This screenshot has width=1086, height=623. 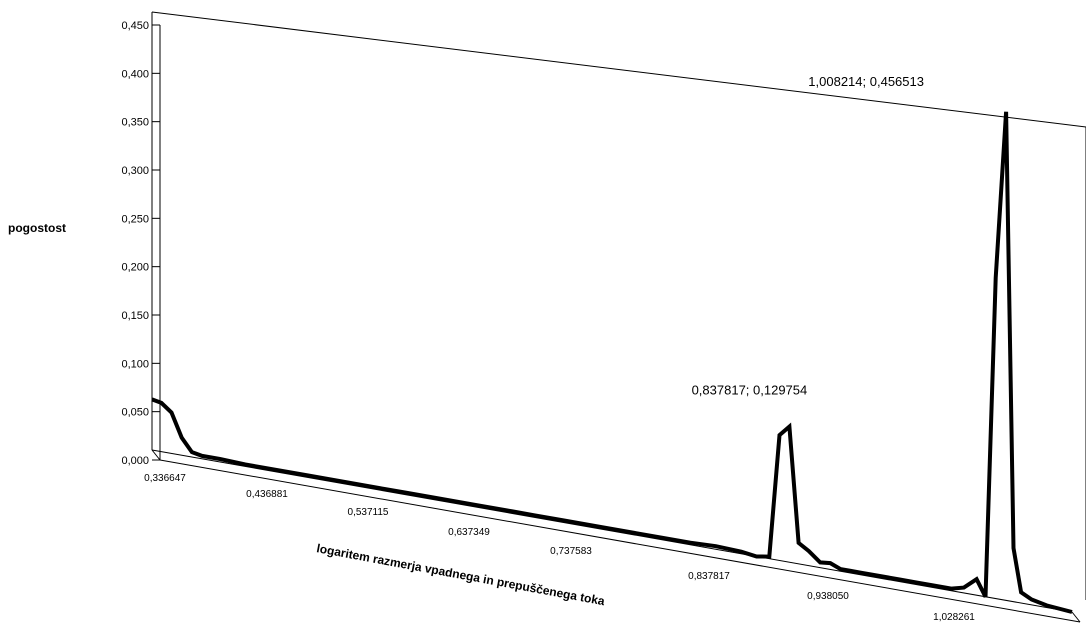 What do you see at coordinates (267, 494) in the screenshot?
I see `x-tick-label: 0,436881` at bounding box center [267, 494].